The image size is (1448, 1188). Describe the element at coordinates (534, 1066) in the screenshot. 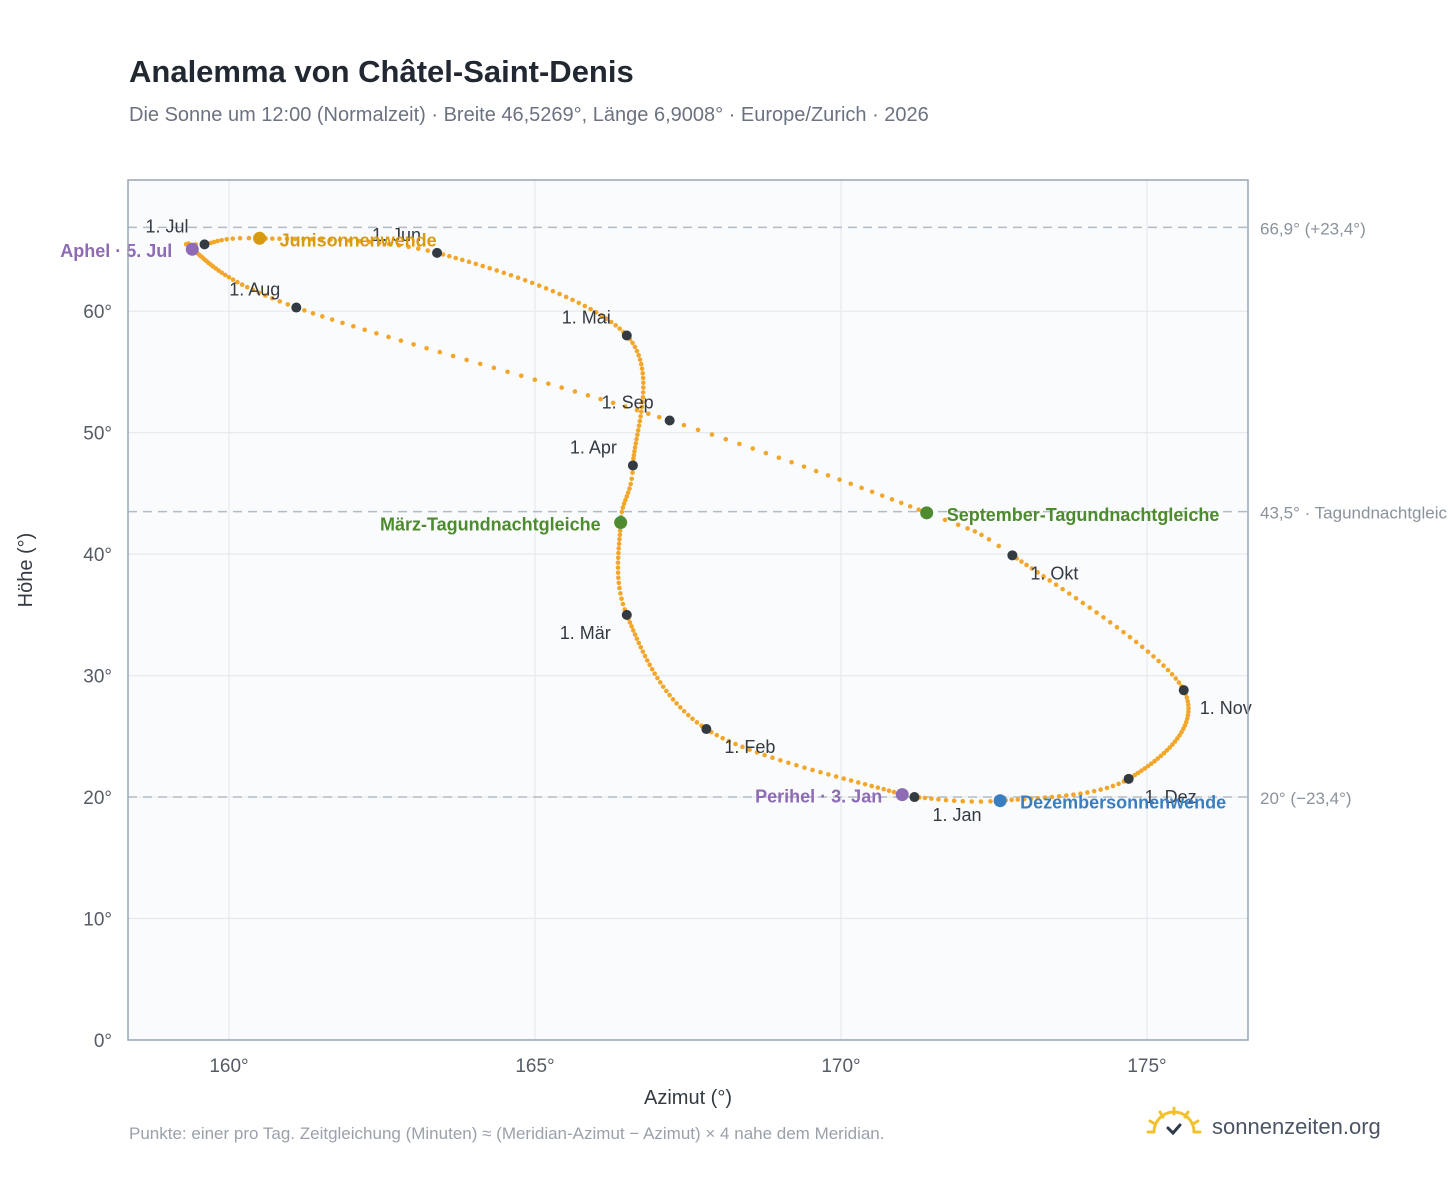

I see `x-tick-label: 165°` at that location.